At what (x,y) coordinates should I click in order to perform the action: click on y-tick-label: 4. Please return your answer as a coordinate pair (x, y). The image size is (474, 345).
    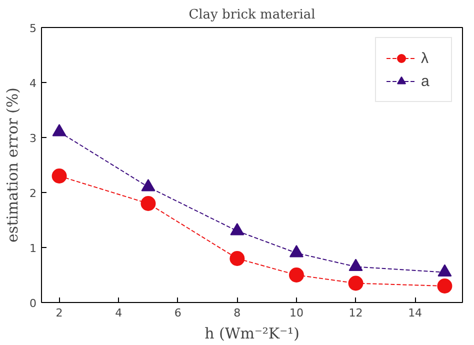
    Looking at the image, I should click on (33, 83).